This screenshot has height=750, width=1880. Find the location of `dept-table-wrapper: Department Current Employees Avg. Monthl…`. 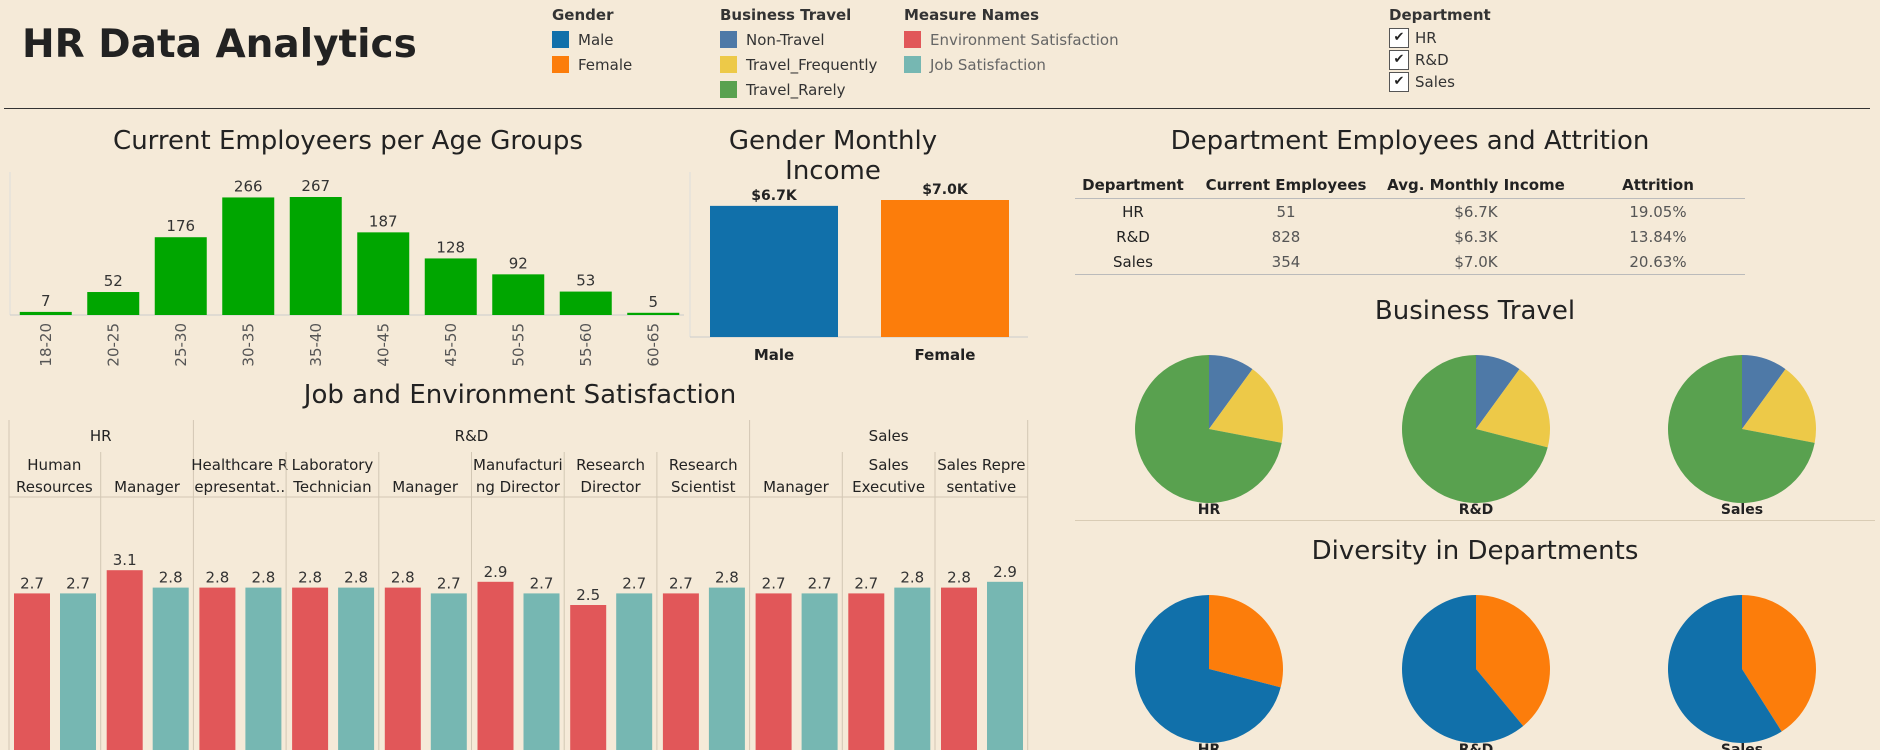

dept-table-wrapper: Department Current Employees Avg. Monthl… is located at coordinates (1410, 223).